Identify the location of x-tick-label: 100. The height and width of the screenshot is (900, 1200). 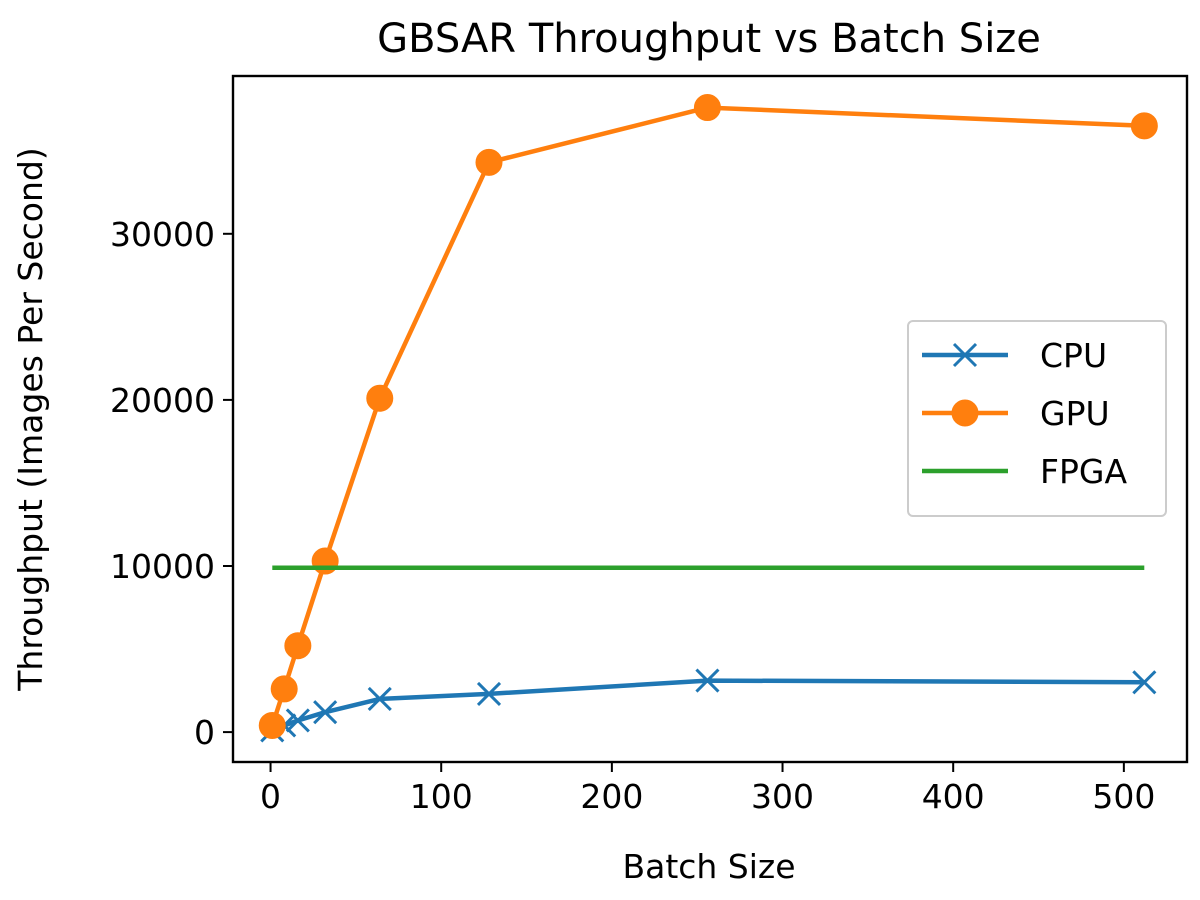
(441, 796).